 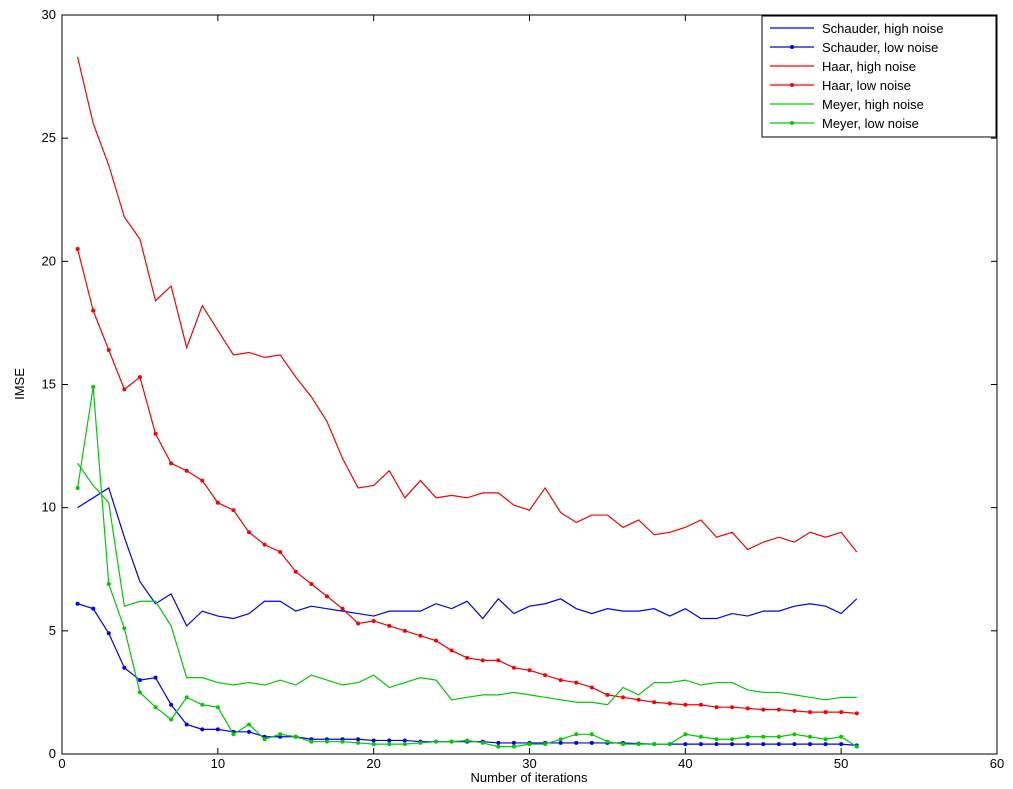 I want to click on x-tick-label: 50, so click(x=841, y=763).